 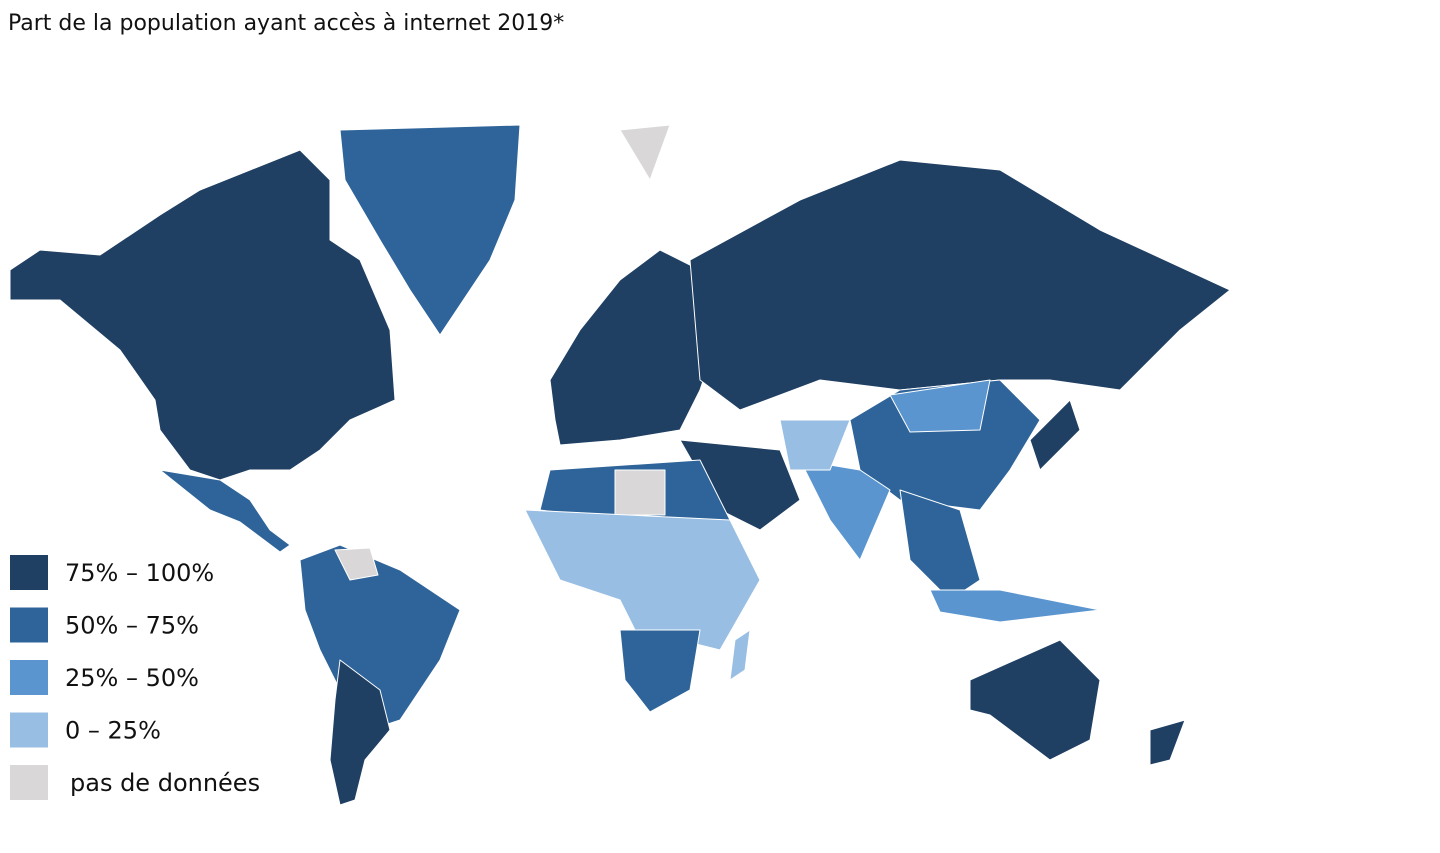 I want to click on libya, so click(x=640, y=492).